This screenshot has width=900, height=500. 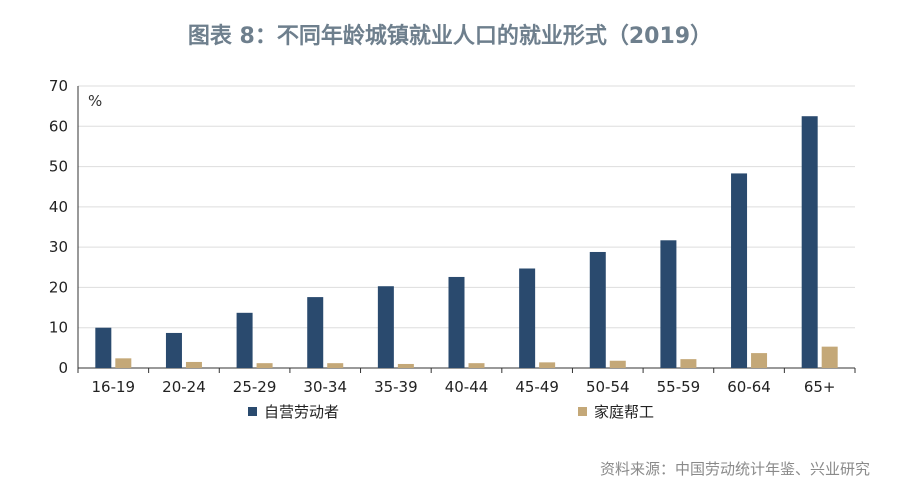 What do you see at coordinates (114, 387) in the screenshot?
I see `x-tick-label: 16-19` at bounding box center [114, 387].